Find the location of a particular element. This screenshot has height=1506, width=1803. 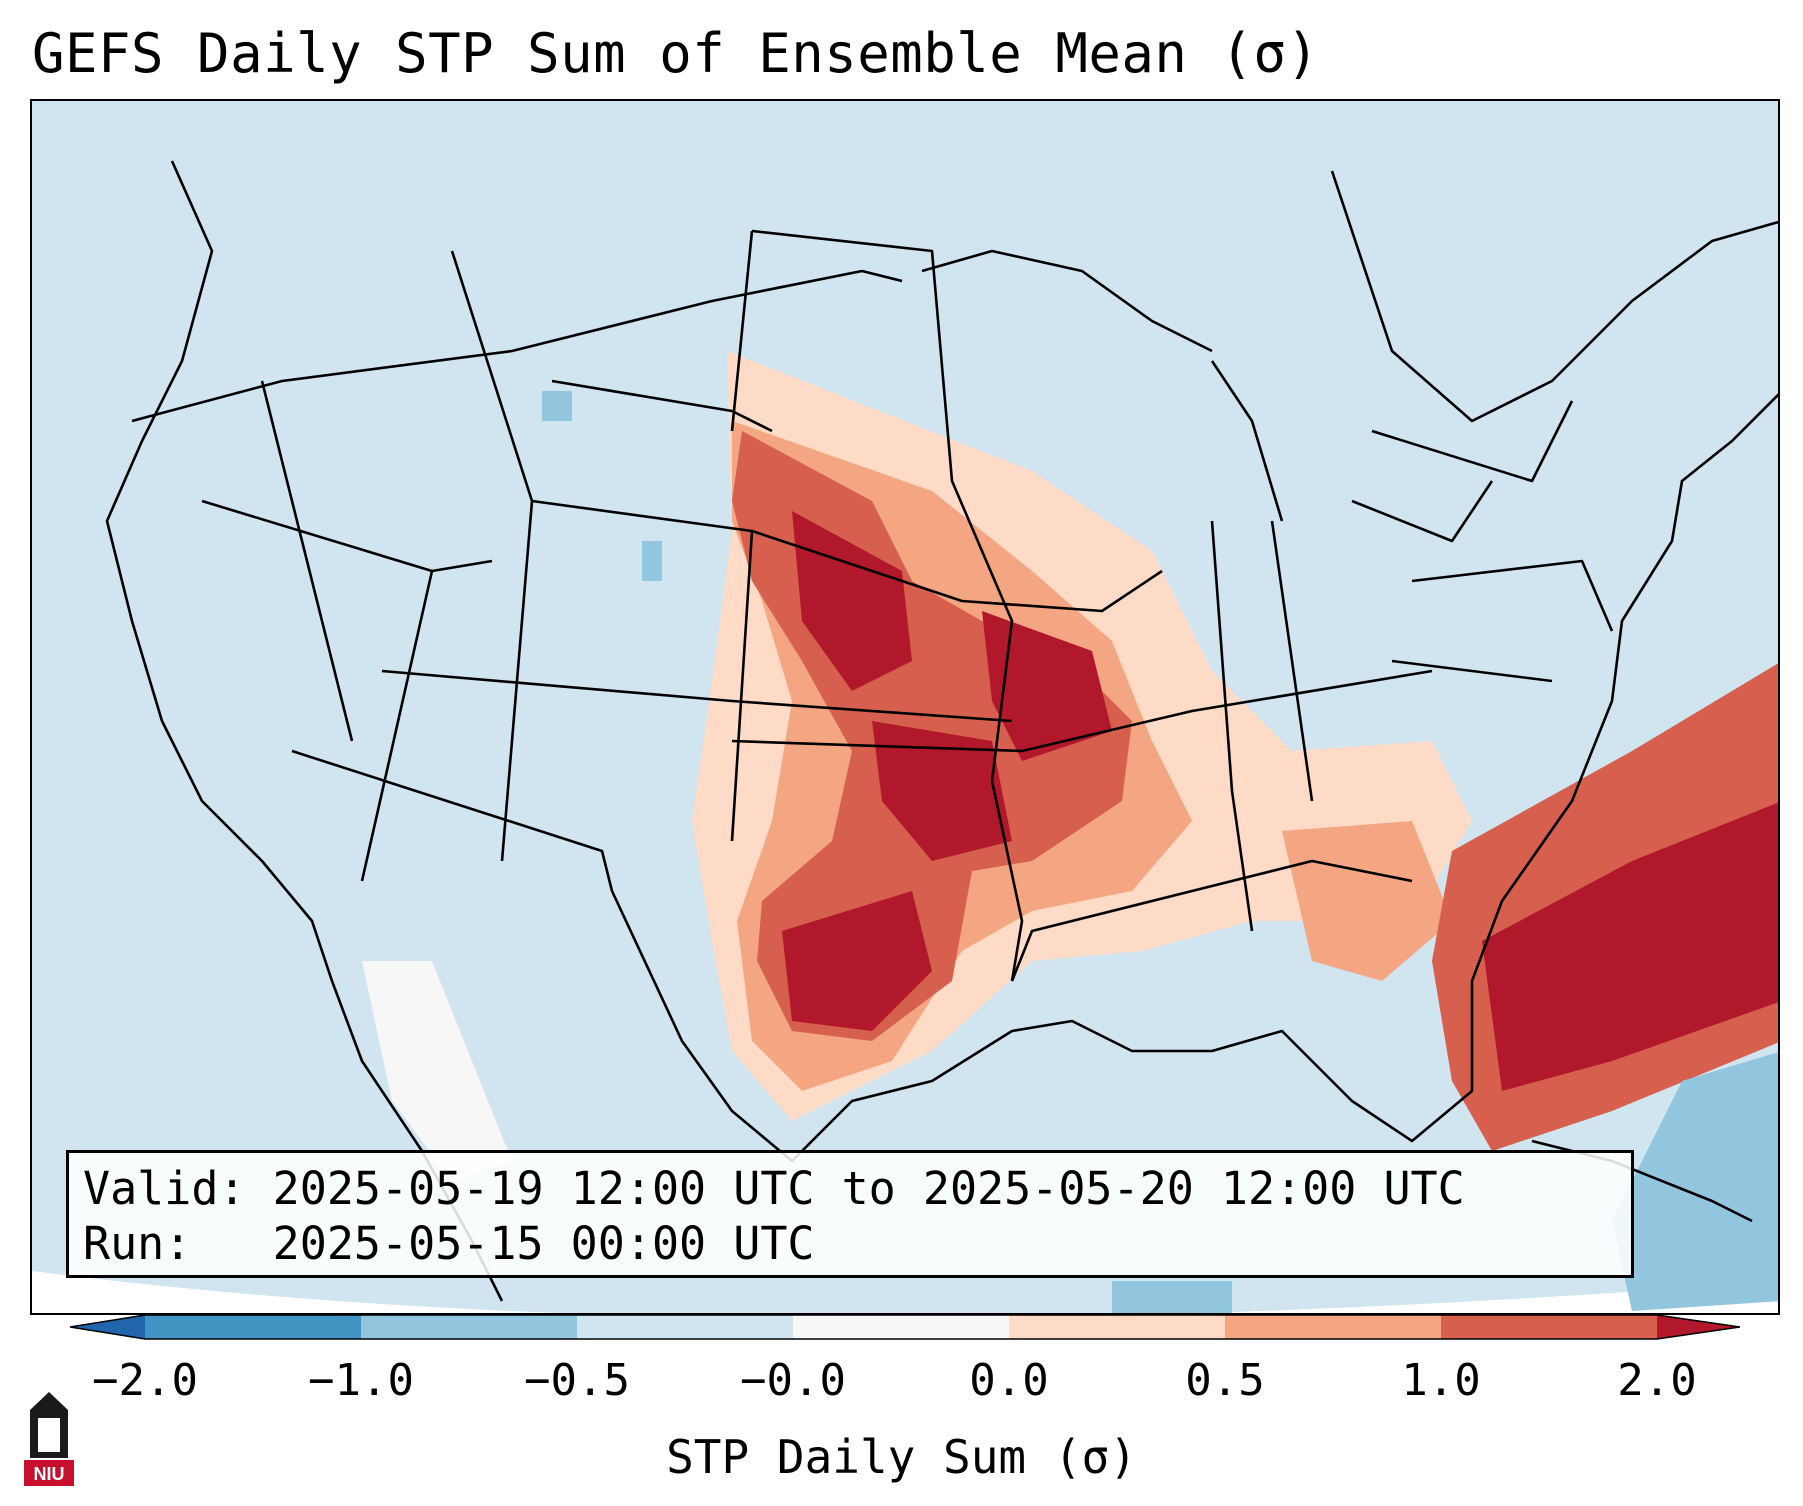

colorbar is located at coordinates (905, 1327).